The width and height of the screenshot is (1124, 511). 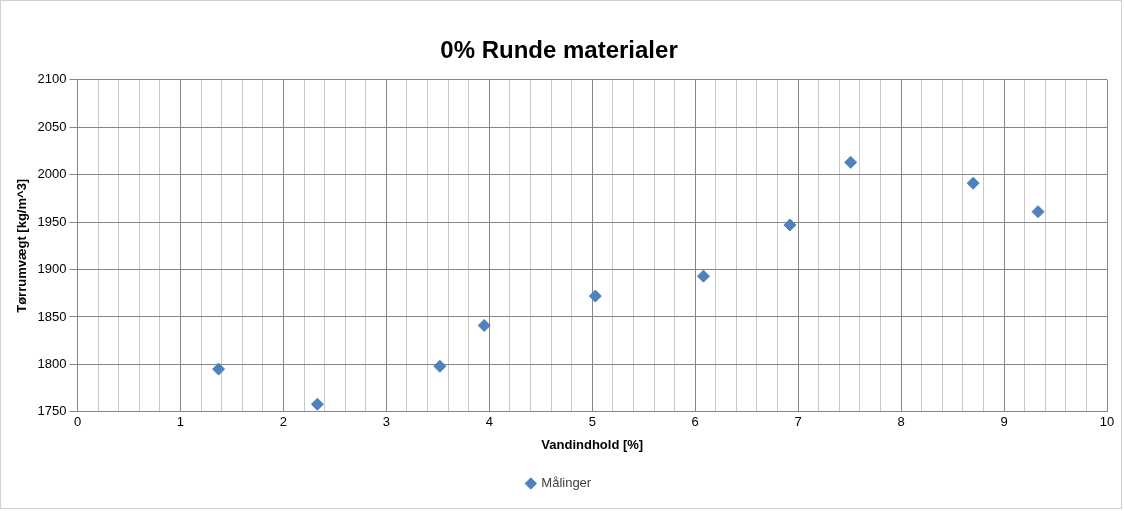 What do you see at coordinates (592, 444) in the screenshot?
I see `x-axis-title: Vandindhold [%]` at bounding box center [592, 444].